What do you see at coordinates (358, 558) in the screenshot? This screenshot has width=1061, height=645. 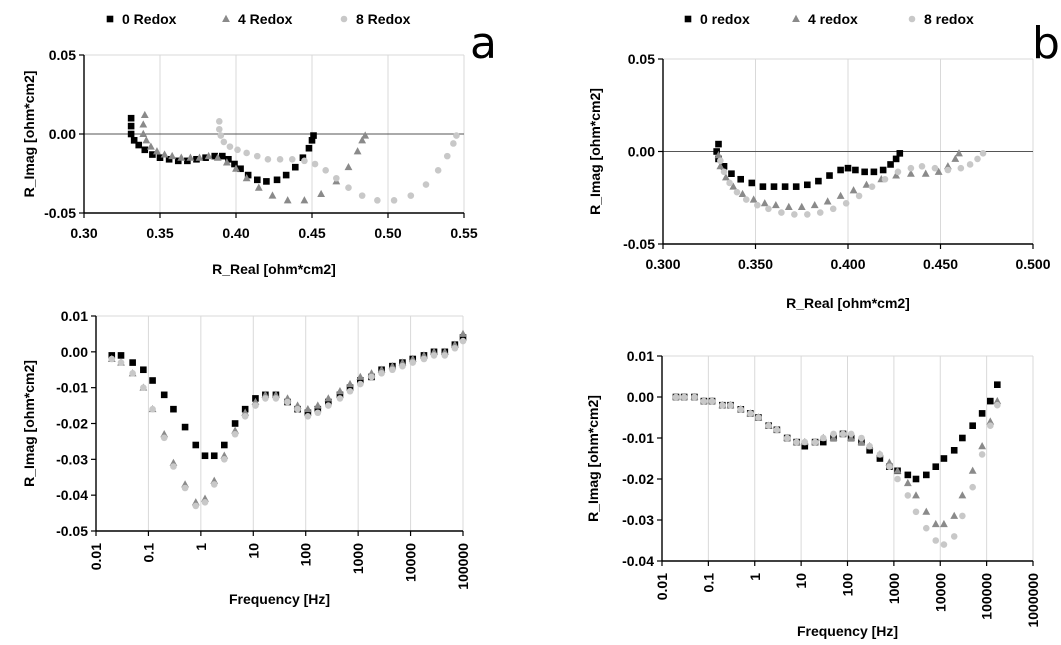 I see `x-tick-label: 1000` at bounding box center [358, 558].